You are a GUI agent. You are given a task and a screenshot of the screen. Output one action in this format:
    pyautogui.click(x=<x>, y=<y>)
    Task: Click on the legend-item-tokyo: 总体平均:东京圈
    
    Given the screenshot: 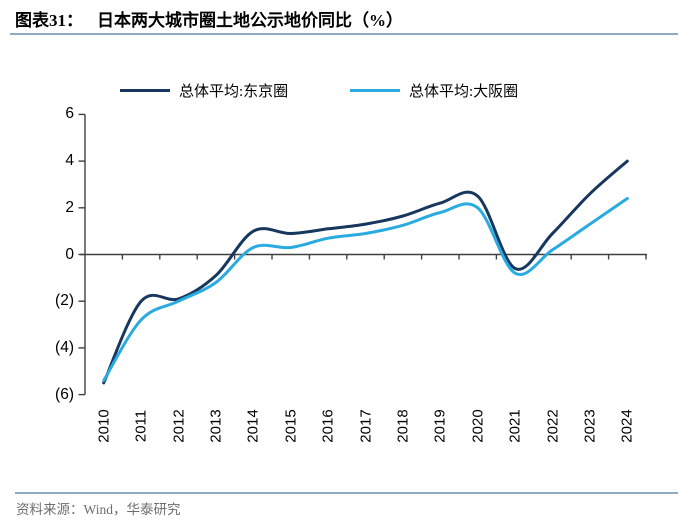 What is the action you would take?
    pyautogui.click(x=204, y=90)
    